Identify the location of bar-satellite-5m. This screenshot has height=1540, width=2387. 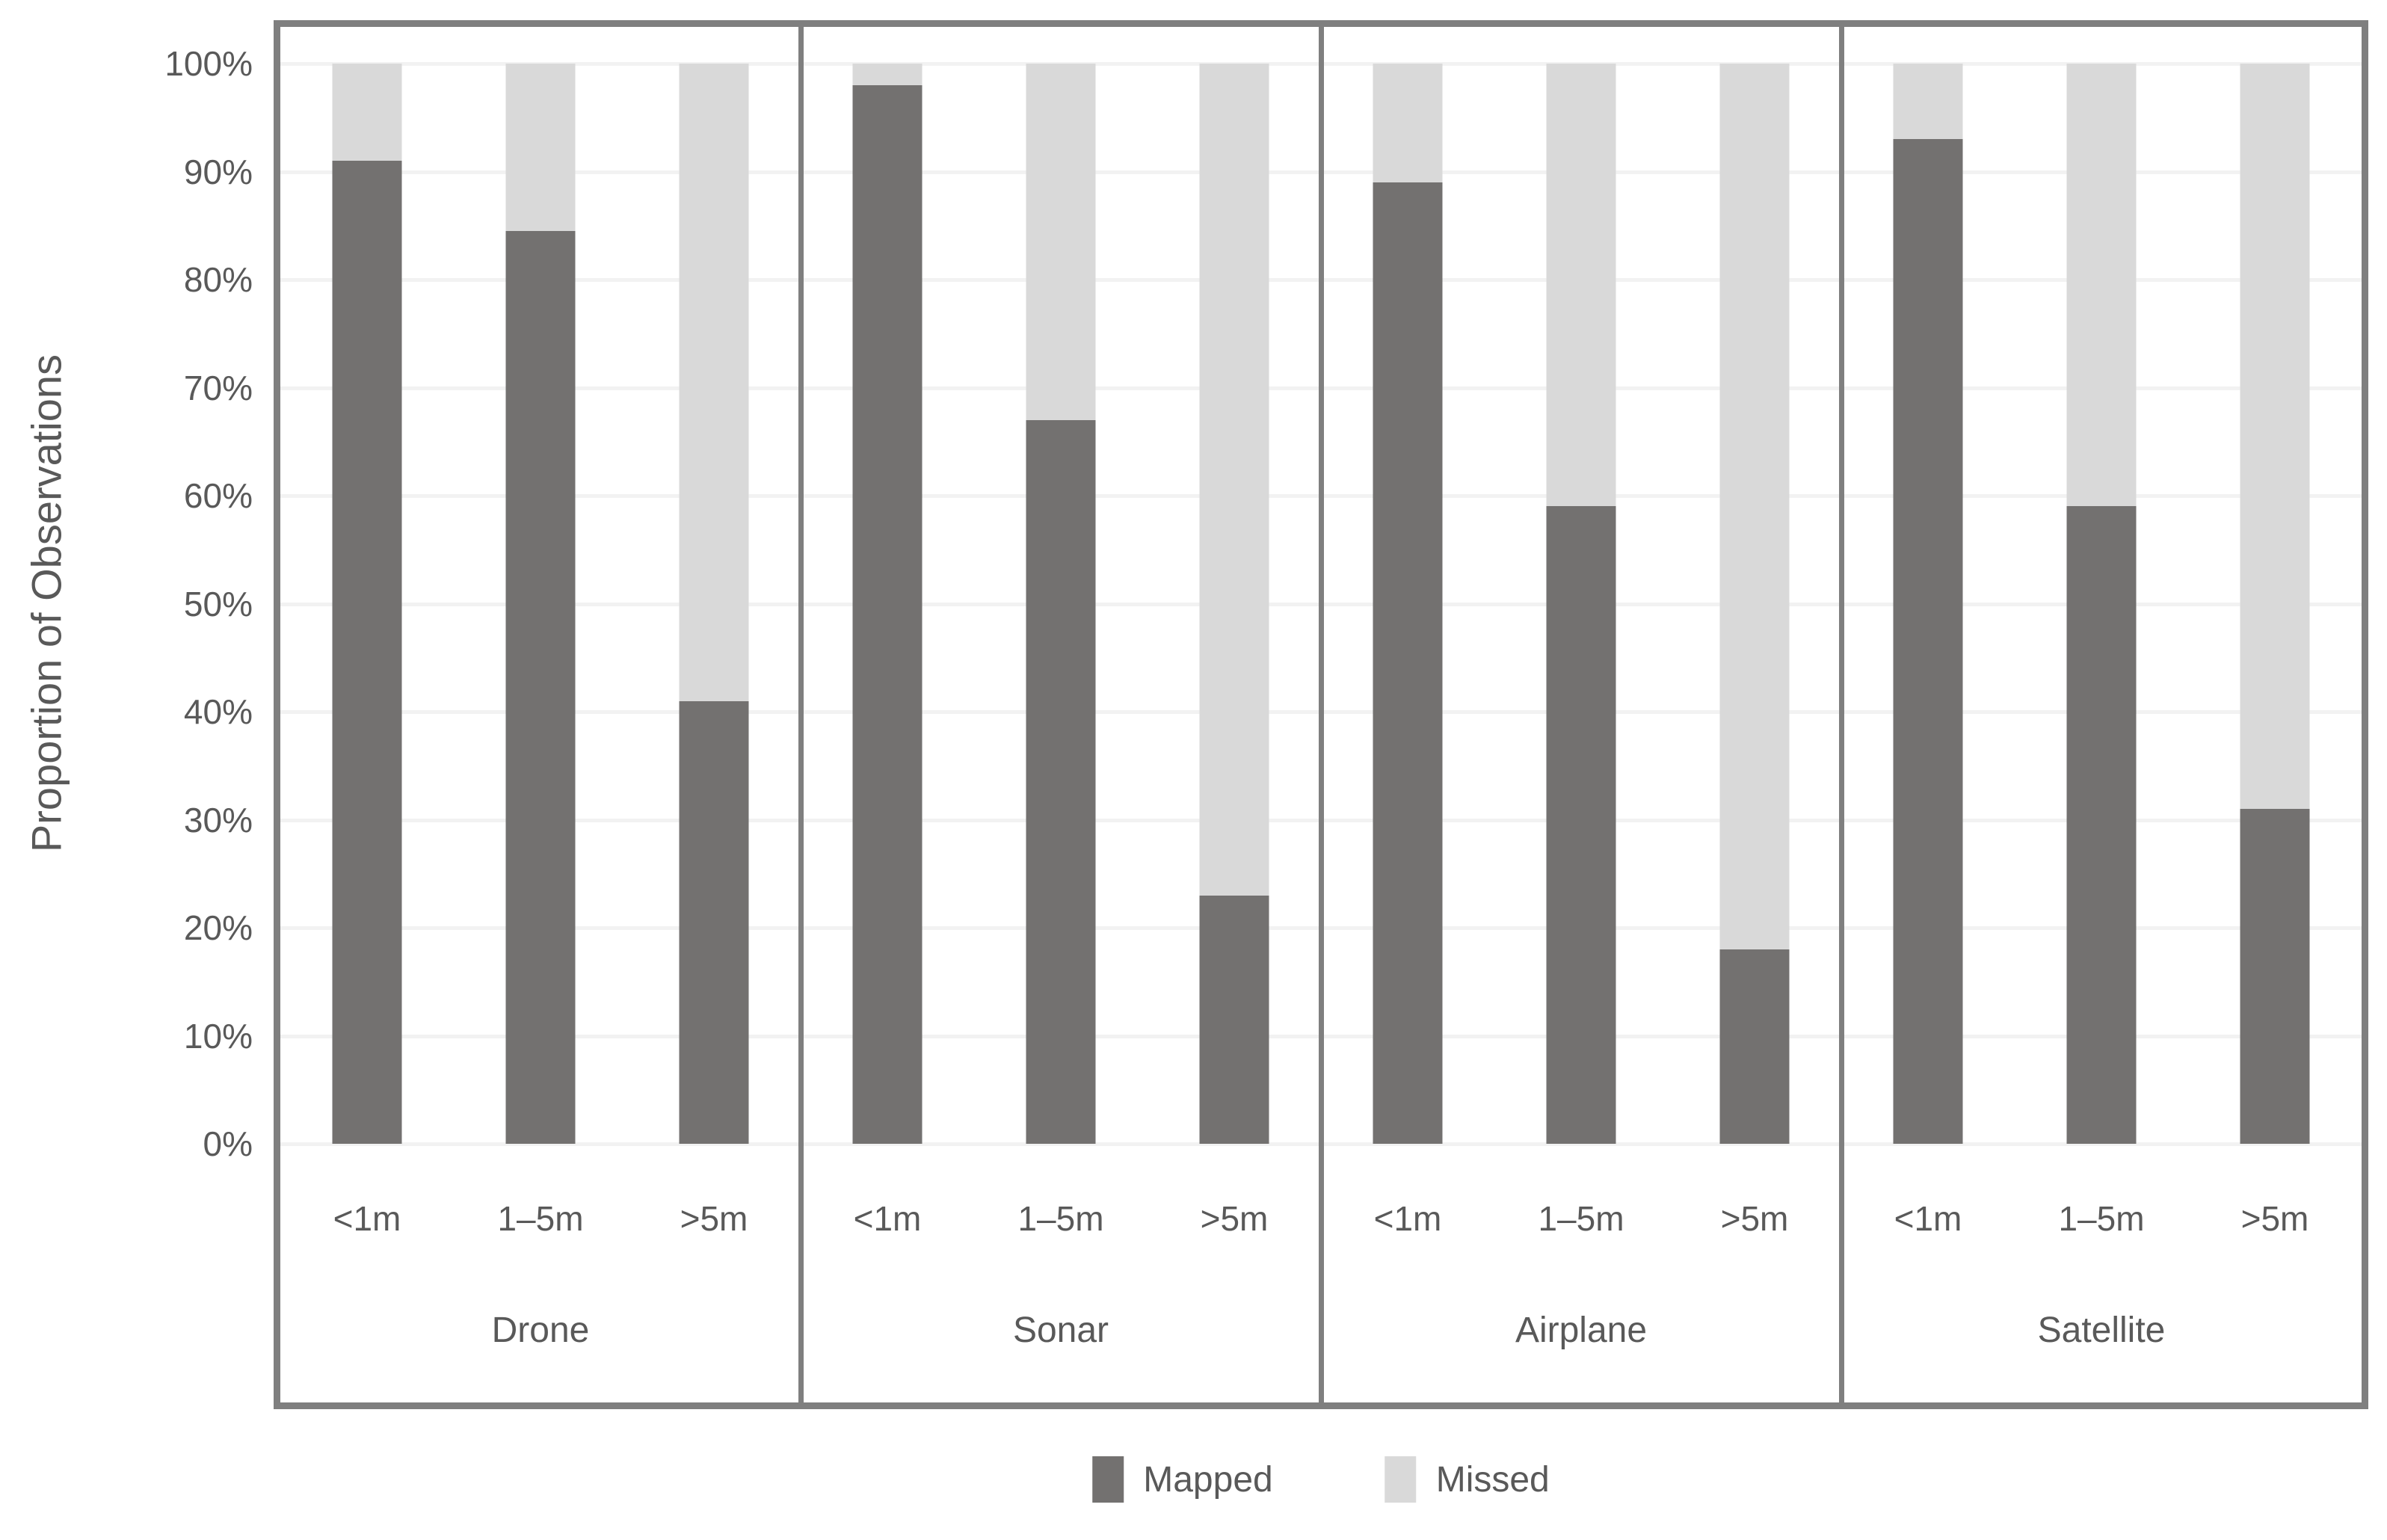
(2275, 604).